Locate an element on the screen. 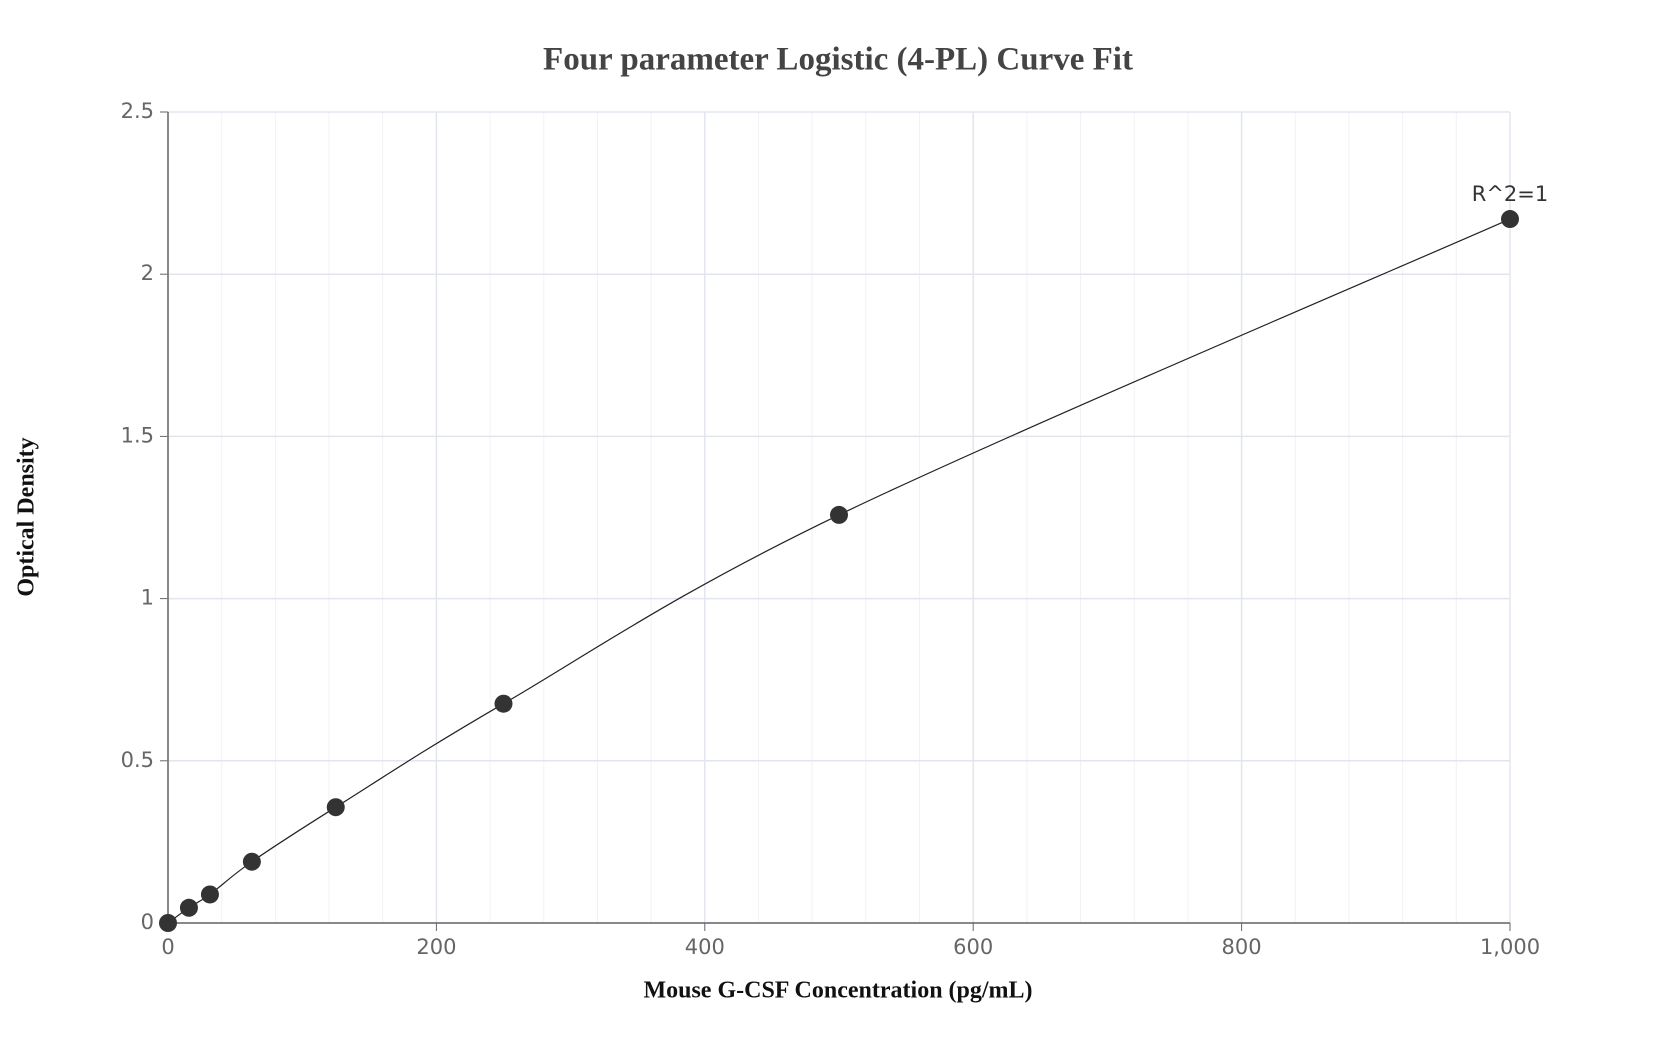  y-tick-label: 0.5 is located at coordinates (137, 760).